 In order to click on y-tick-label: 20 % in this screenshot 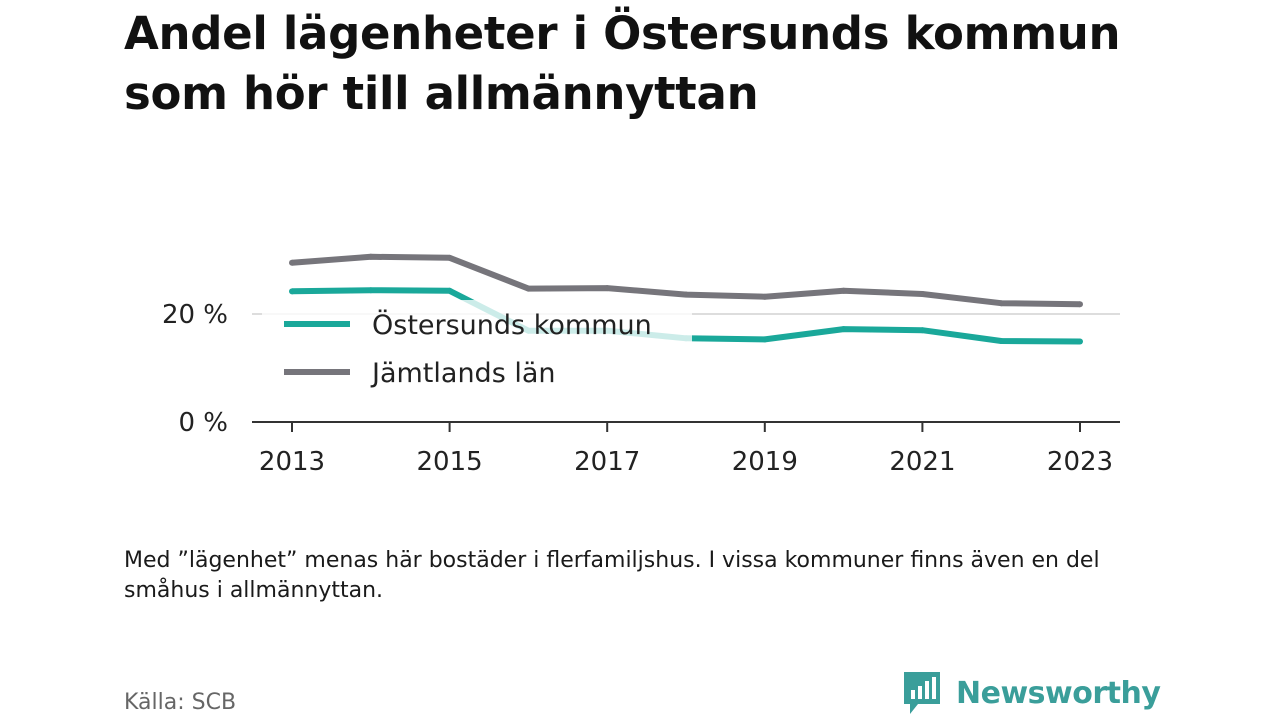, I will do `click(195, 315)`.